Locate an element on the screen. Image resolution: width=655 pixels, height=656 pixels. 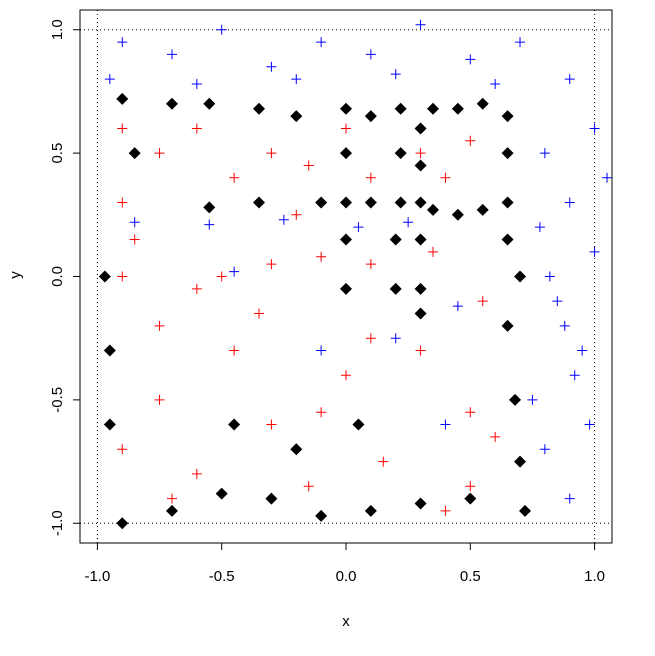
x-axis-label: x is located at coordinates (346, 621).